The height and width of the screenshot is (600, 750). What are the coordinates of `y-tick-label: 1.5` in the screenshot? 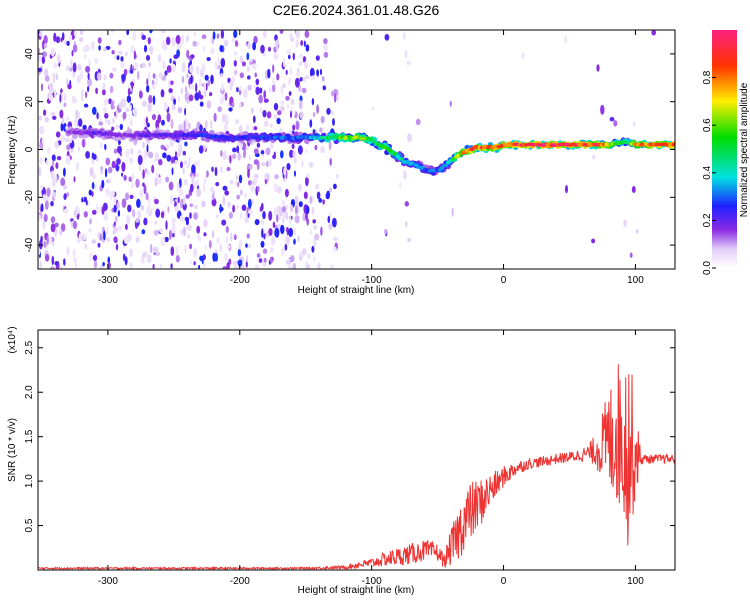 It's located at (29, 436).